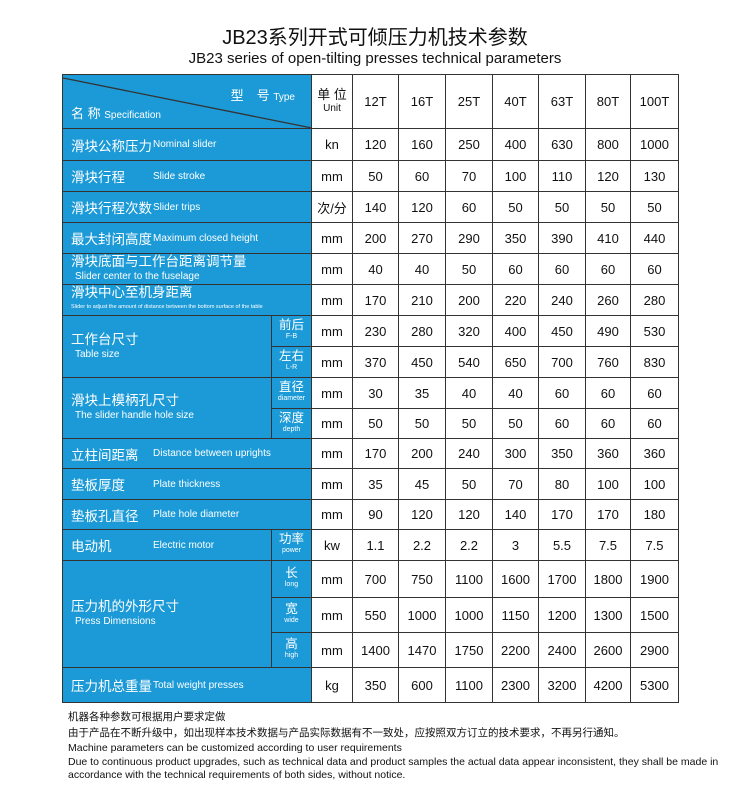 The height and width of the screenshot is (802, 750). Describe the element at coordinates (515, 101) in the screenshot. I see `model-header-40t: 40T` at that location.